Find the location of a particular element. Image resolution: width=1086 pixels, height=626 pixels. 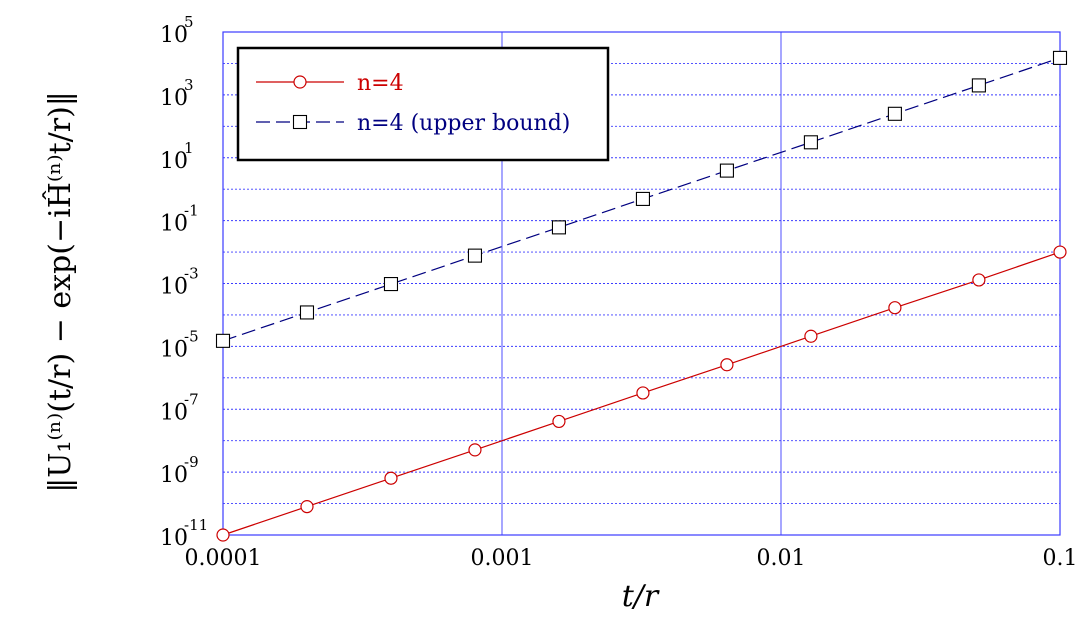

y-tick-label: 10⁻⁵ is located at coordinates (179, 344).